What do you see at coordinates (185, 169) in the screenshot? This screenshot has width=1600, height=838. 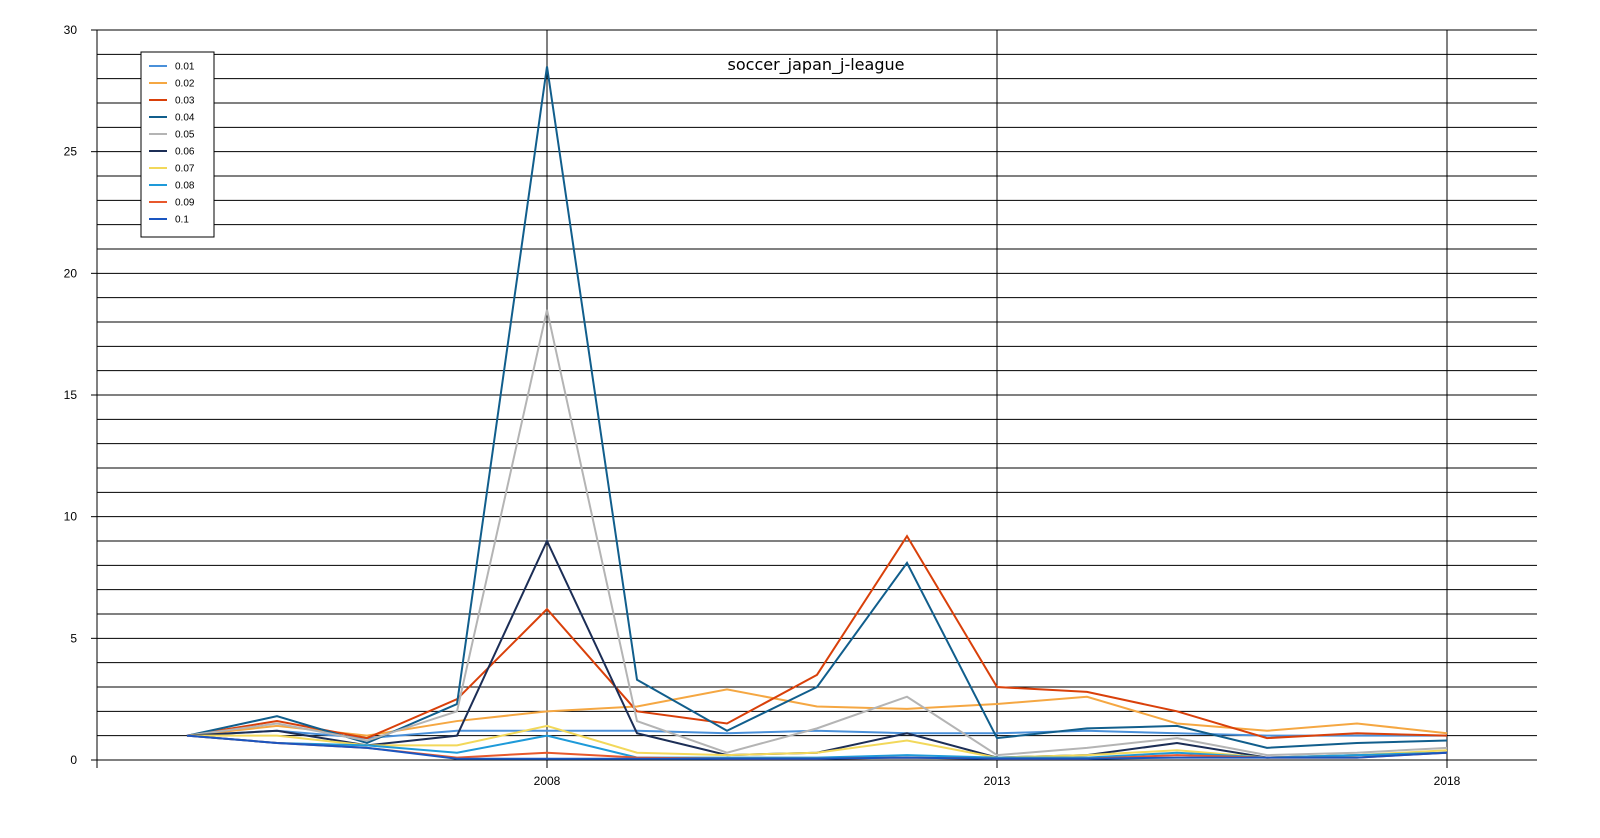 I see `legend-label: 0.07` at bounding box center [185, 169].